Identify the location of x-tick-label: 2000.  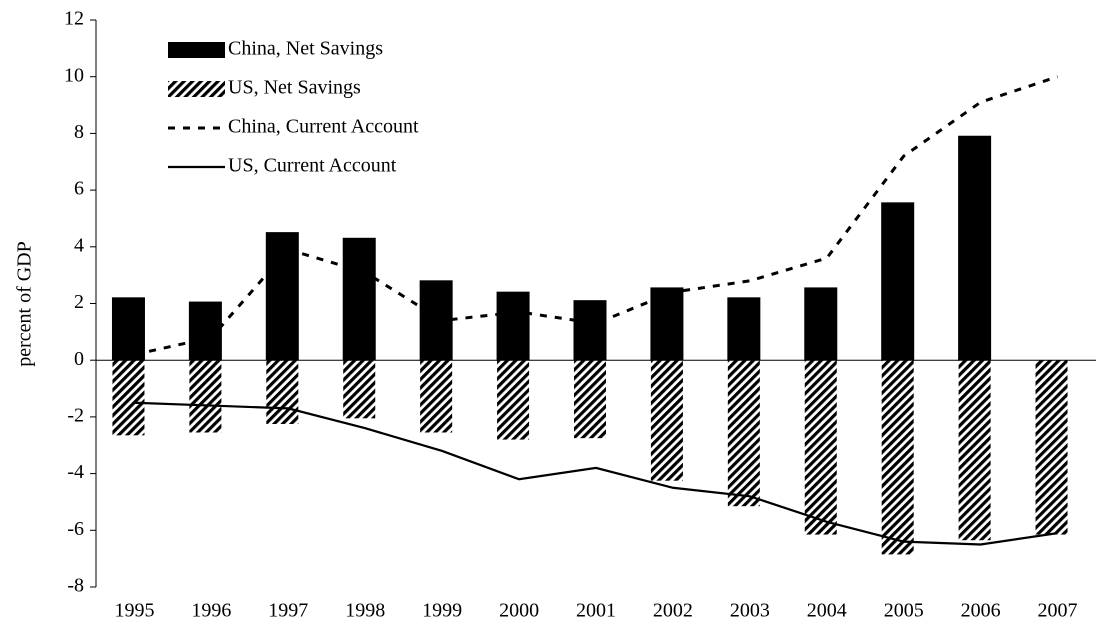
(519, 611).